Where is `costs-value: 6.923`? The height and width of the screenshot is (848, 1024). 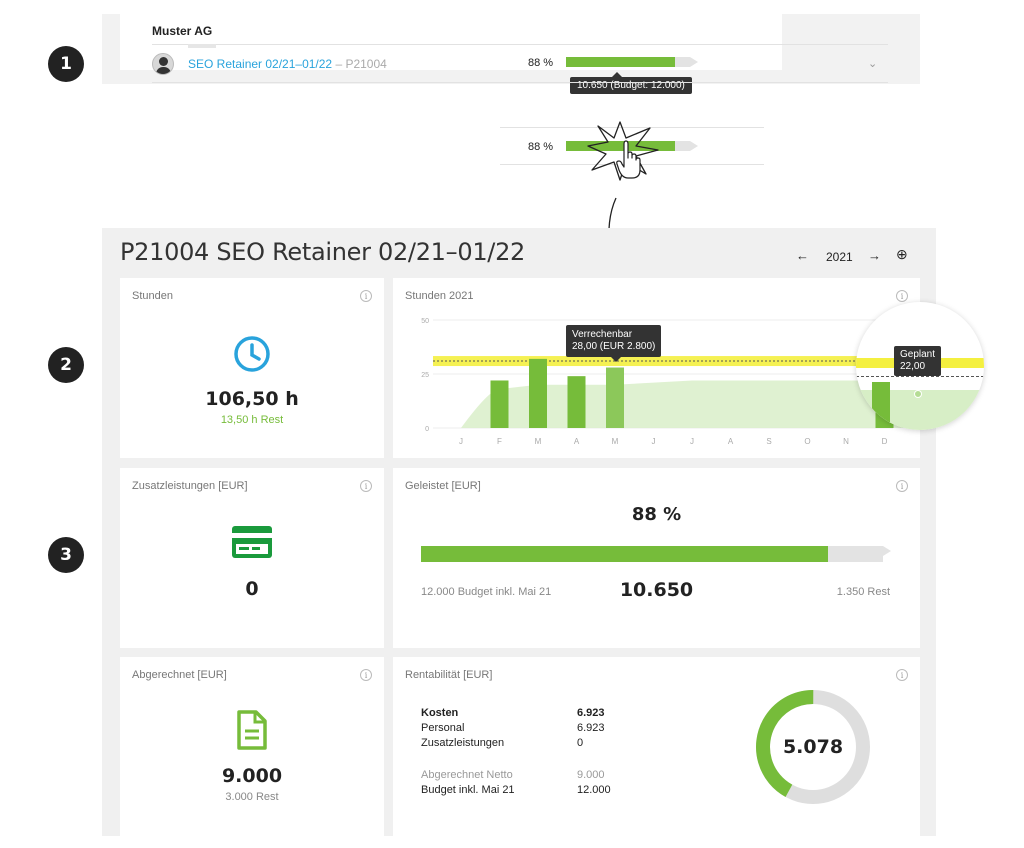
costs-value: 6.923 is located at coordinates (591, 713).